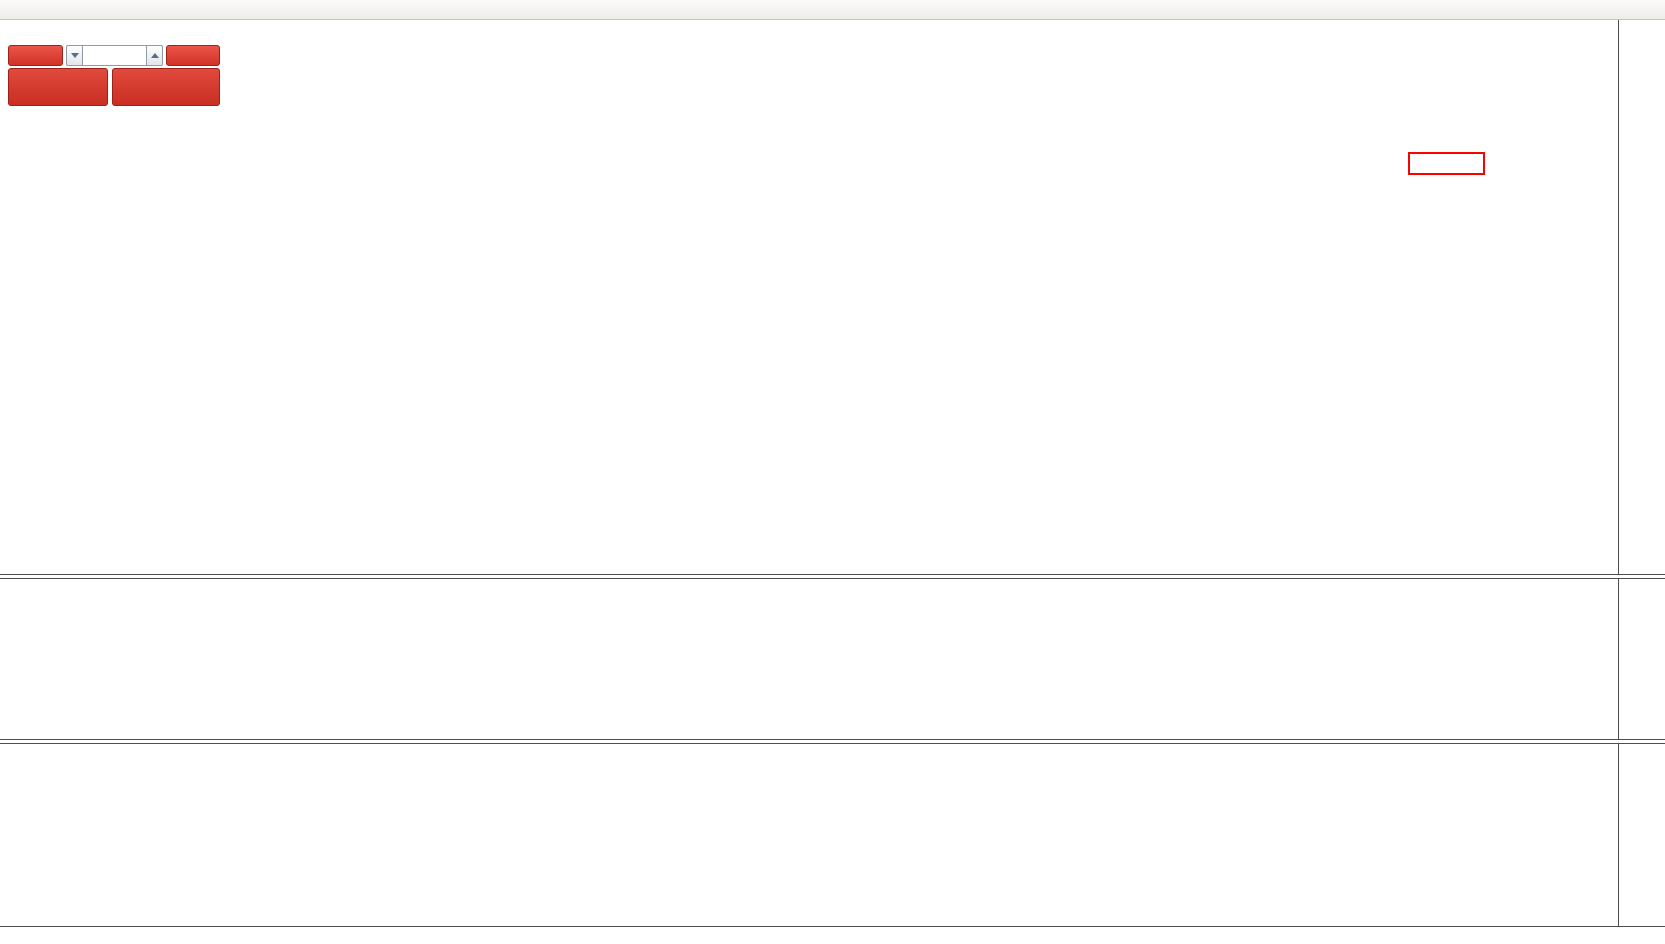 The width and height of the screenshot is (1665, 944). I want to click on sell-price-button, so click(58, 87).